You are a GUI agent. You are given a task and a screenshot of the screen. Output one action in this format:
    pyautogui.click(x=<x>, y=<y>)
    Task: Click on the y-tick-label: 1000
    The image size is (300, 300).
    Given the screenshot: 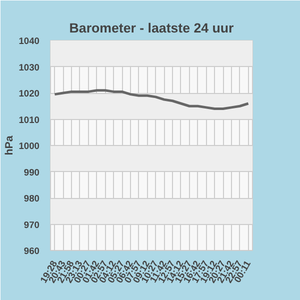 What is the action you would take?
    pyautogui.click(x=29, y=146)
    